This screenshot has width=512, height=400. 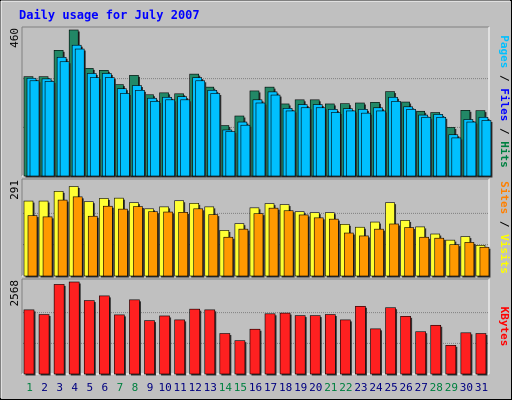 I want to click on chart-title: Daily usage for July 2007, so click(x=109, y=15).